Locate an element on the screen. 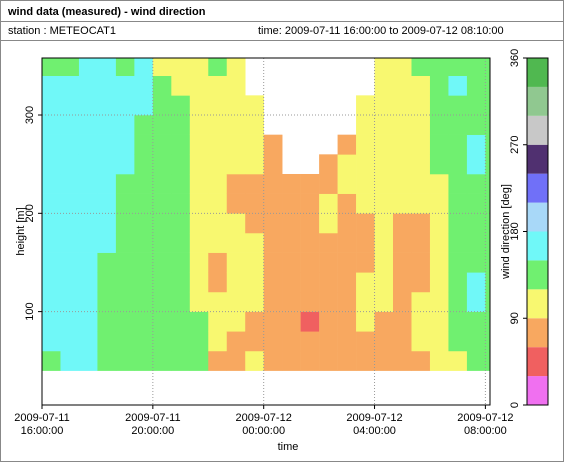  x-tick-label: 2009-07-12 04:00:00 is located at coordinates (374, 424).